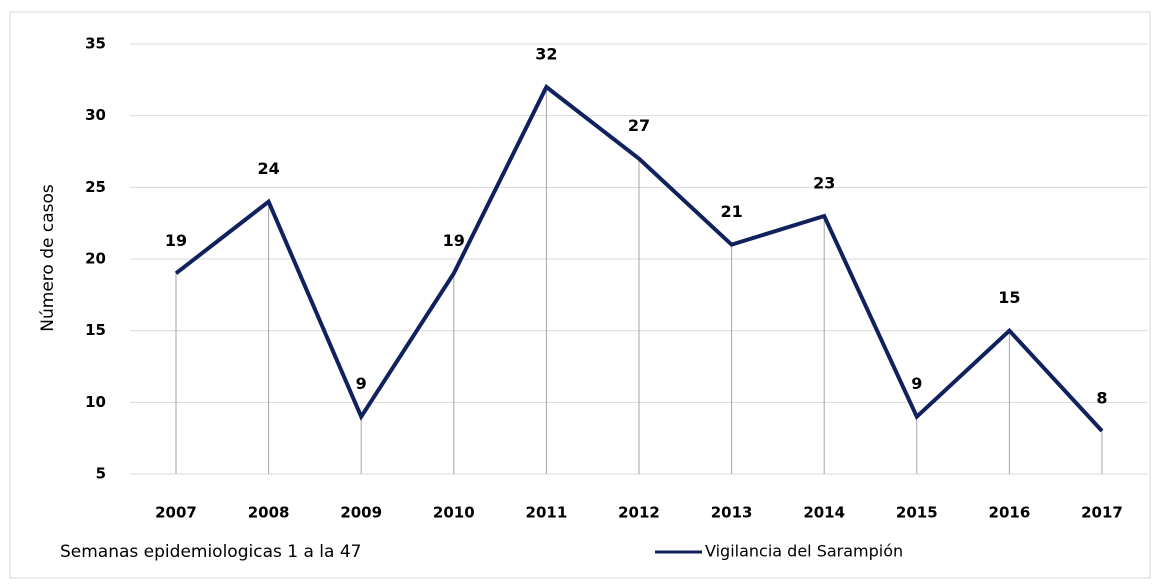 The width and height of the screenshot is (1162, 585). Describe the element at coordinates (546, 54) in the screenshot. I see `data-label: 32` at that location.